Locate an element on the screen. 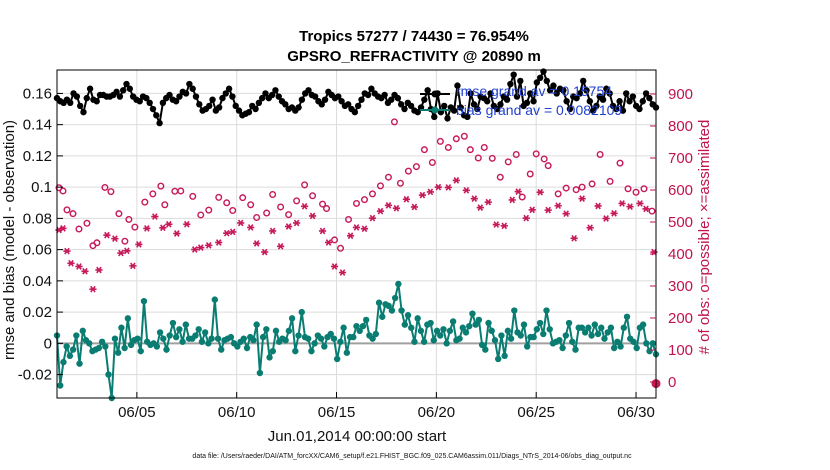  y-right-tick-label: 300 is located at coordinates (680, 286).